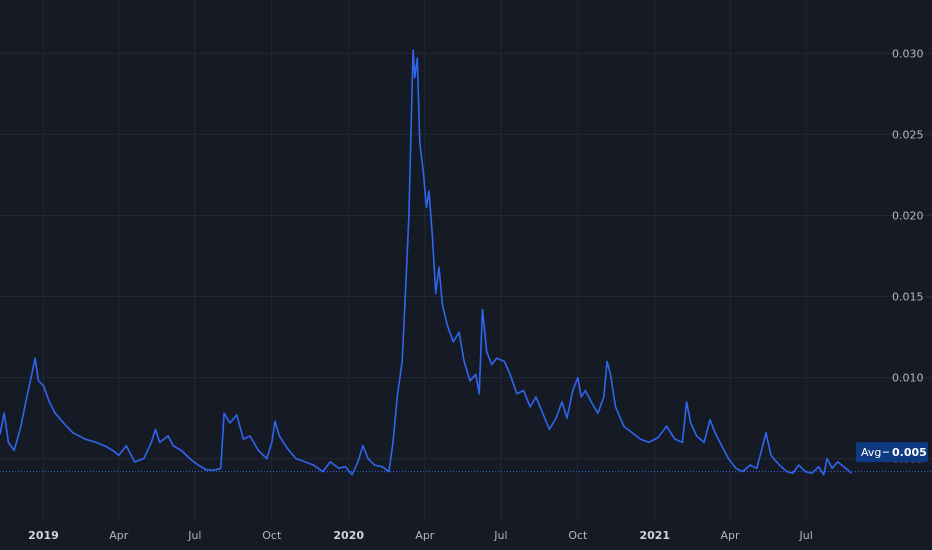  I want to click on y-tick-label: 0.030, so click(908, 53).